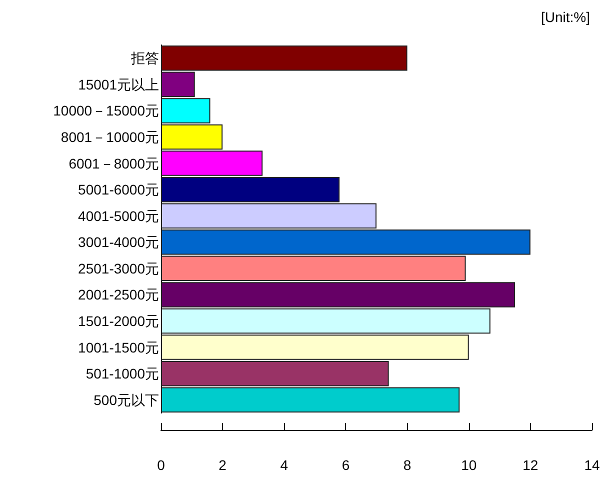 The width and height of the screenshot is (606, 479). Describe the element at coordinates (118, 242) in the screenshot. I see `y-tick-label: 3001-4000元` at that location.